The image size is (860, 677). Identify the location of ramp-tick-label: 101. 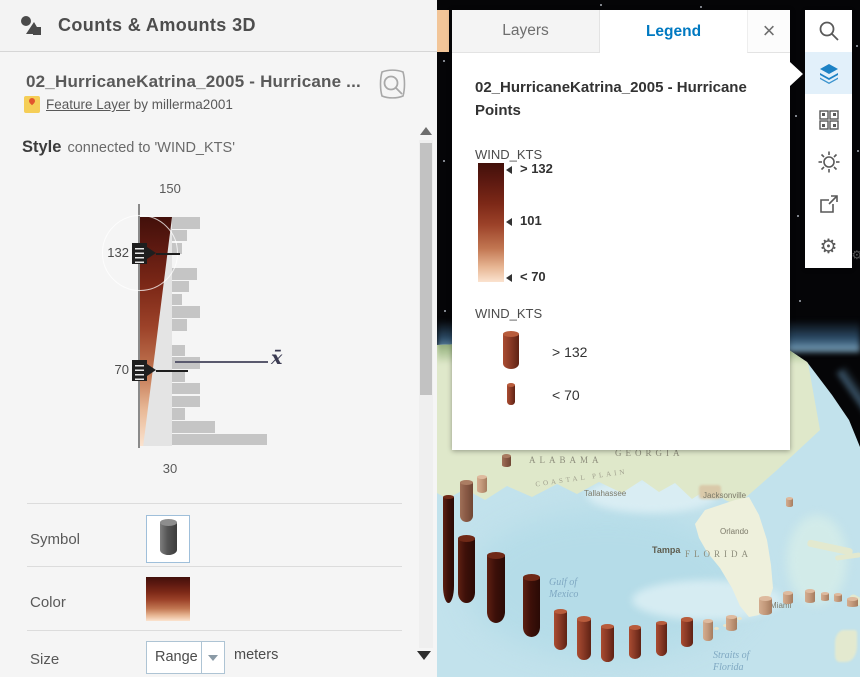
(531, 220).